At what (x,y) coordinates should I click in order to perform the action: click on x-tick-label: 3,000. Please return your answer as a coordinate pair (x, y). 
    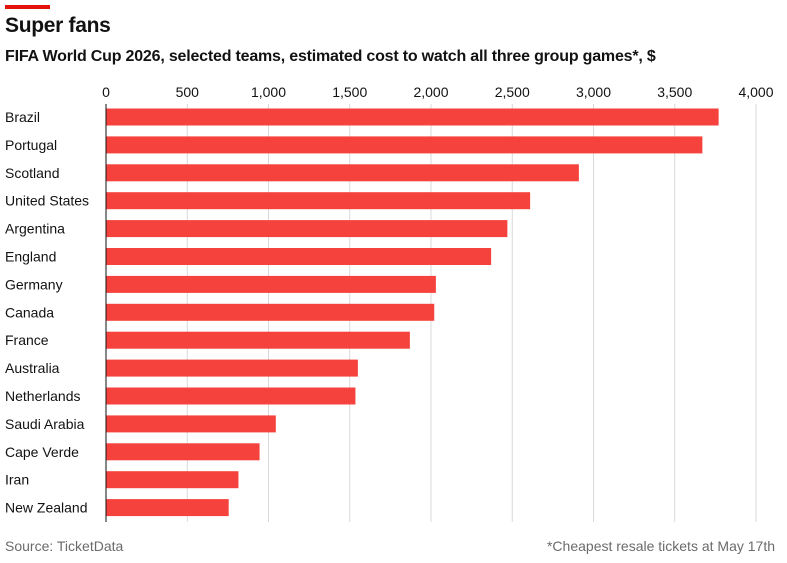
    Looking at the image, I should click on (593, 92).